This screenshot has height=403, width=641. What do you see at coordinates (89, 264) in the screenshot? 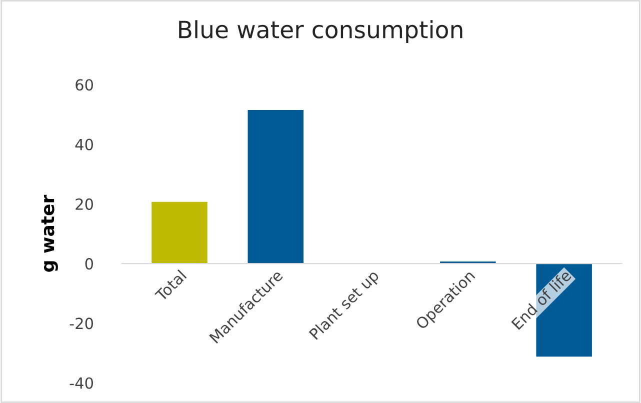
I see `y-tick-label: 0` at bounding box center [89, 264].